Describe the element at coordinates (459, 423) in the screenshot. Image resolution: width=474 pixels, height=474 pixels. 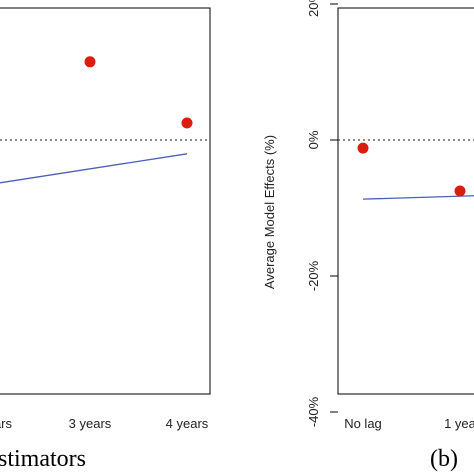
I see `right-x-tick-label-1: 1 yea` at that location.